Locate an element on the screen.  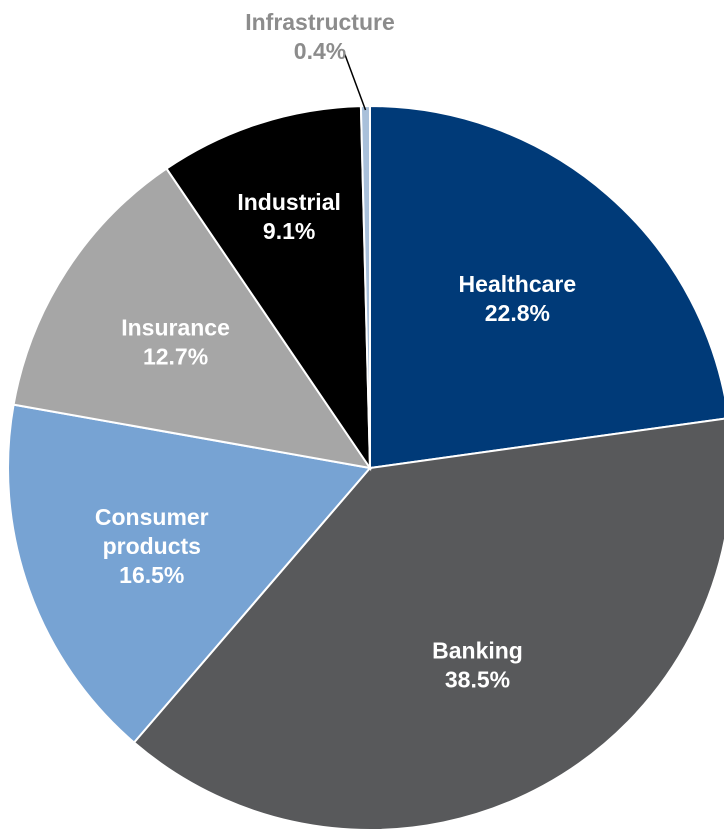
slice-industrial is located at coordinates (268, 288).